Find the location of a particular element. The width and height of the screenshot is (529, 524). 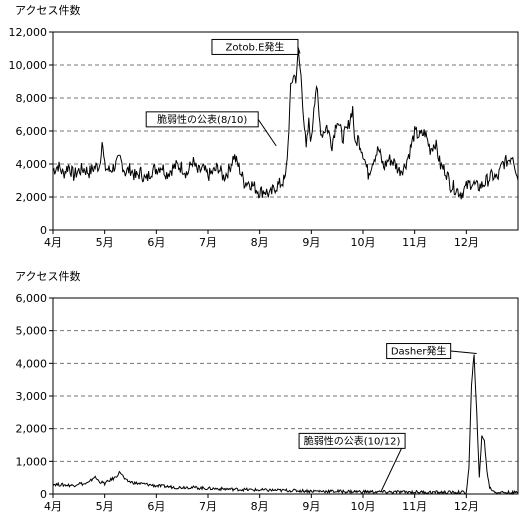

y-tick-label: 12,000 is located at coordinates (28, 32).